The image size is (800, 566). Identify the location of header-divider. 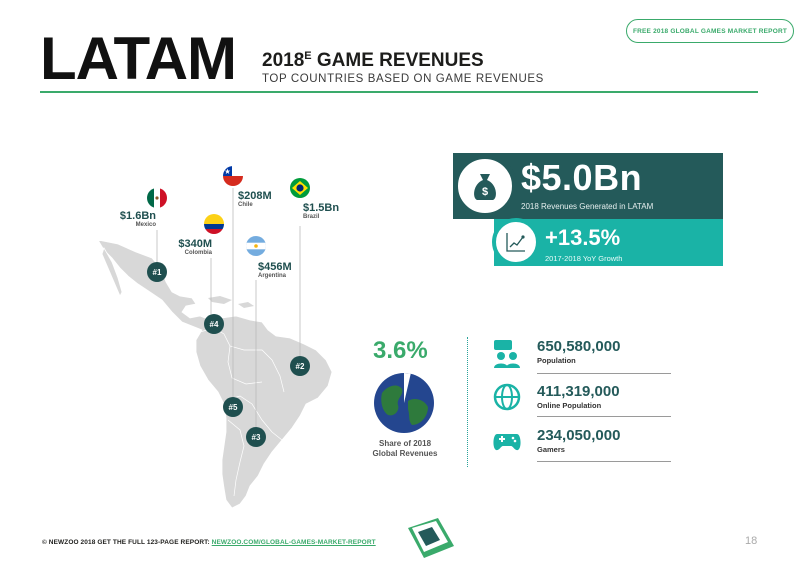
(399, 92).